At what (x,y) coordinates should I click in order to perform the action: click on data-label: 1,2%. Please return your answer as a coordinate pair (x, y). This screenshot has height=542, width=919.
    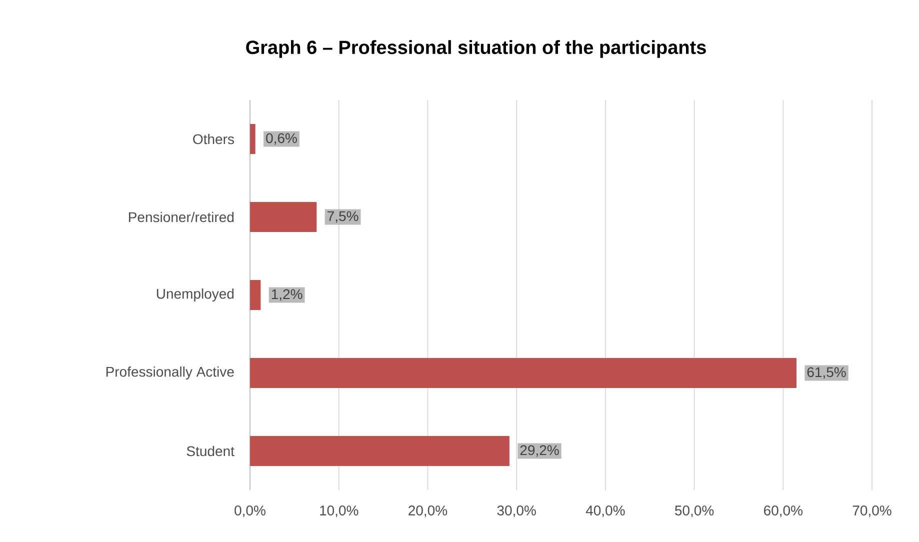
    Looking at the image, I should click on (287, 295).